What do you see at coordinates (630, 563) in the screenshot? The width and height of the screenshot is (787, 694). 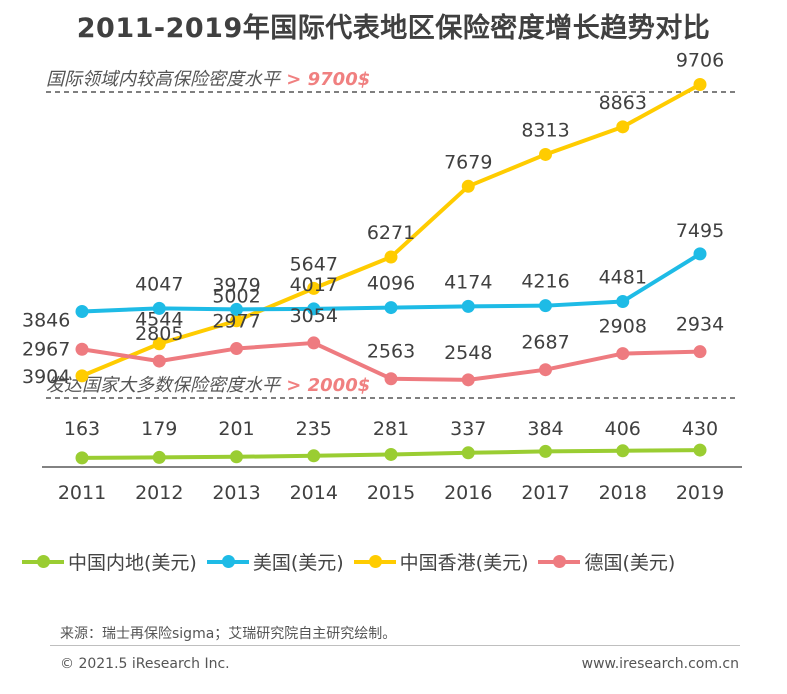 I see `legend-label: 德国(美元)` at bounding box center [630, 563].